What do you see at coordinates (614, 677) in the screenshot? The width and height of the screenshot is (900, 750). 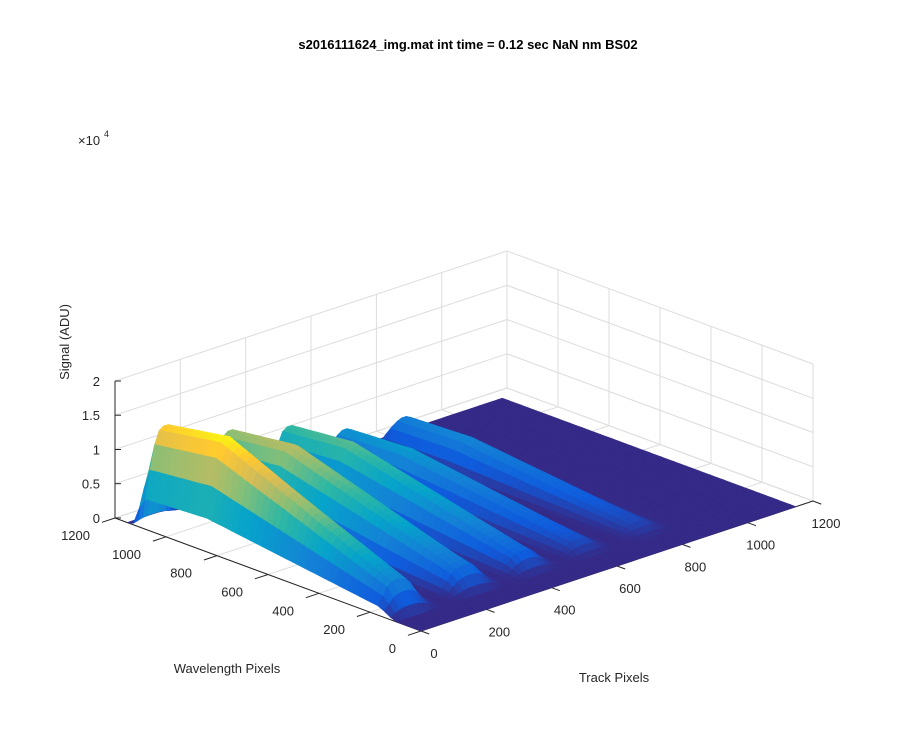 I see `x-axis-label: Track Pixels` at bounding box center [614, 677].